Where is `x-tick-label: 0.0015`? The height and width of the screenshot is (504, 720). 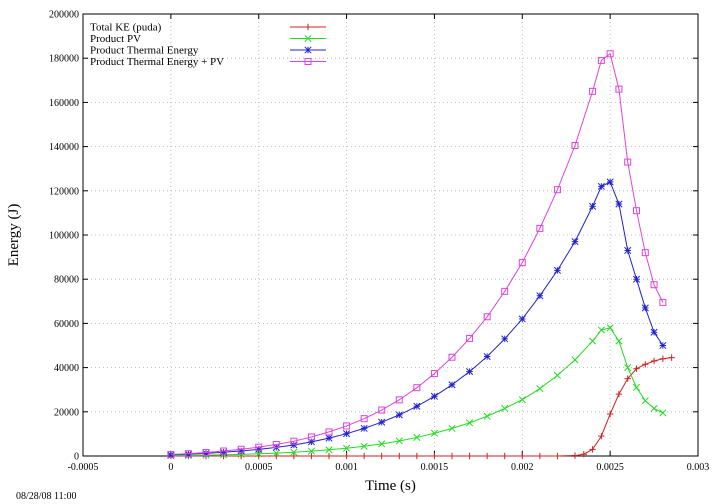 x-tick-label: 0.0015 is located at coordinates (435, 467).